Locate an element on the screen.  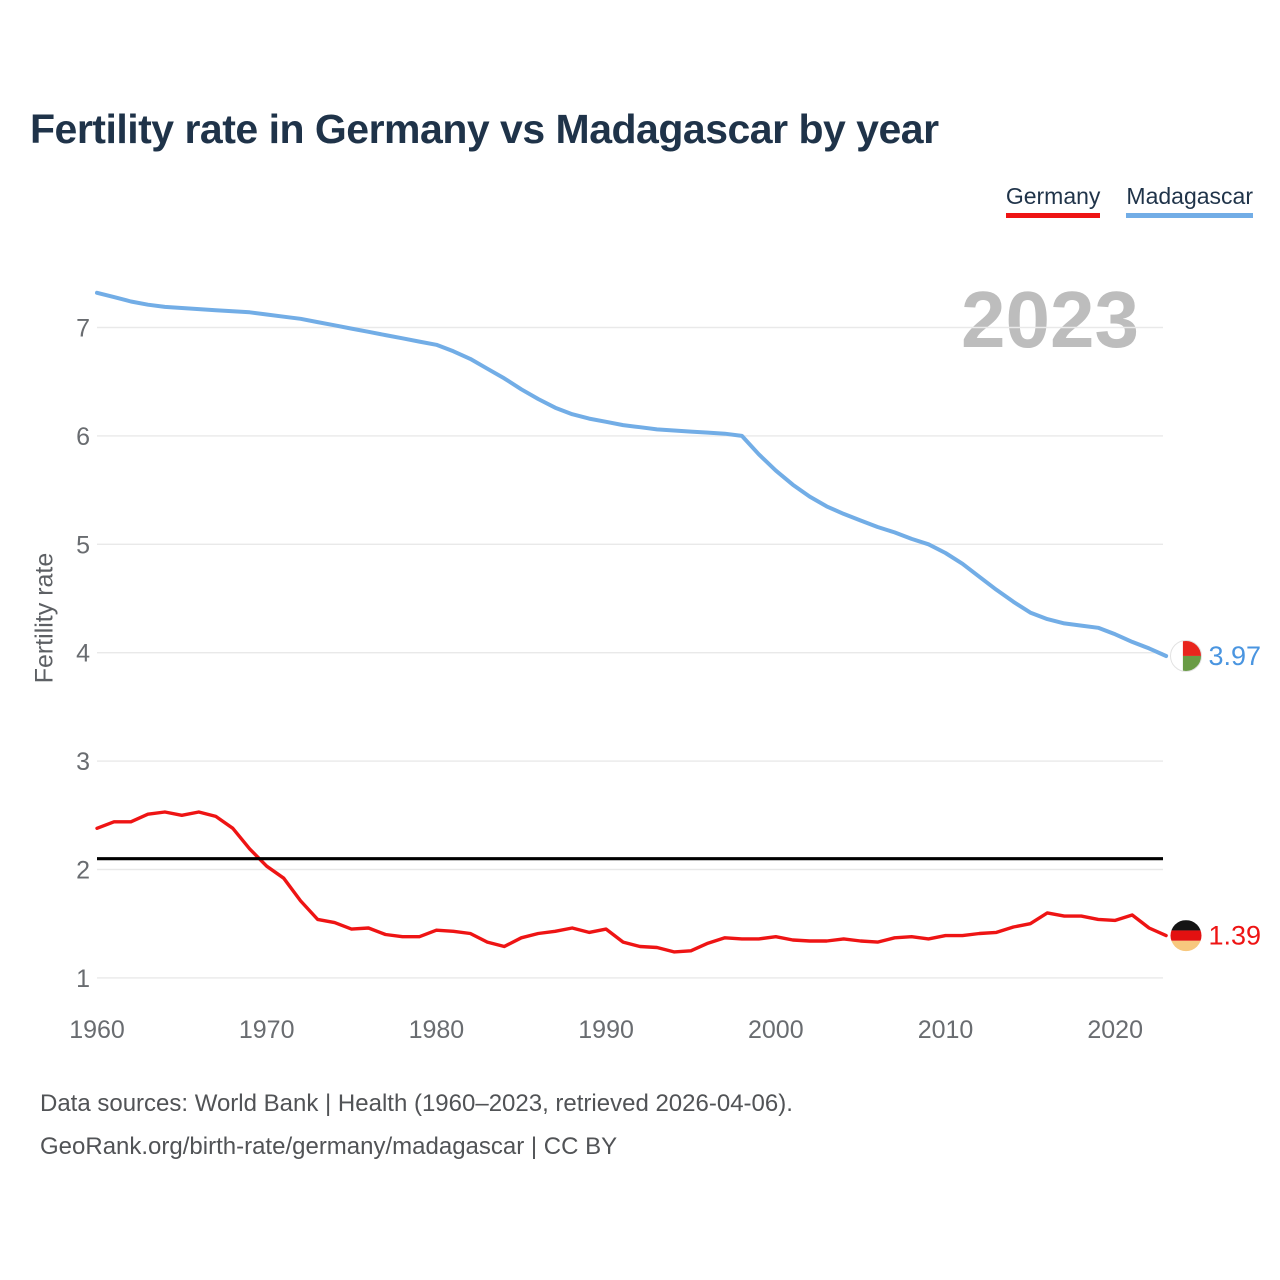
germany-flag-icon is located at coordinates (1186, 936).